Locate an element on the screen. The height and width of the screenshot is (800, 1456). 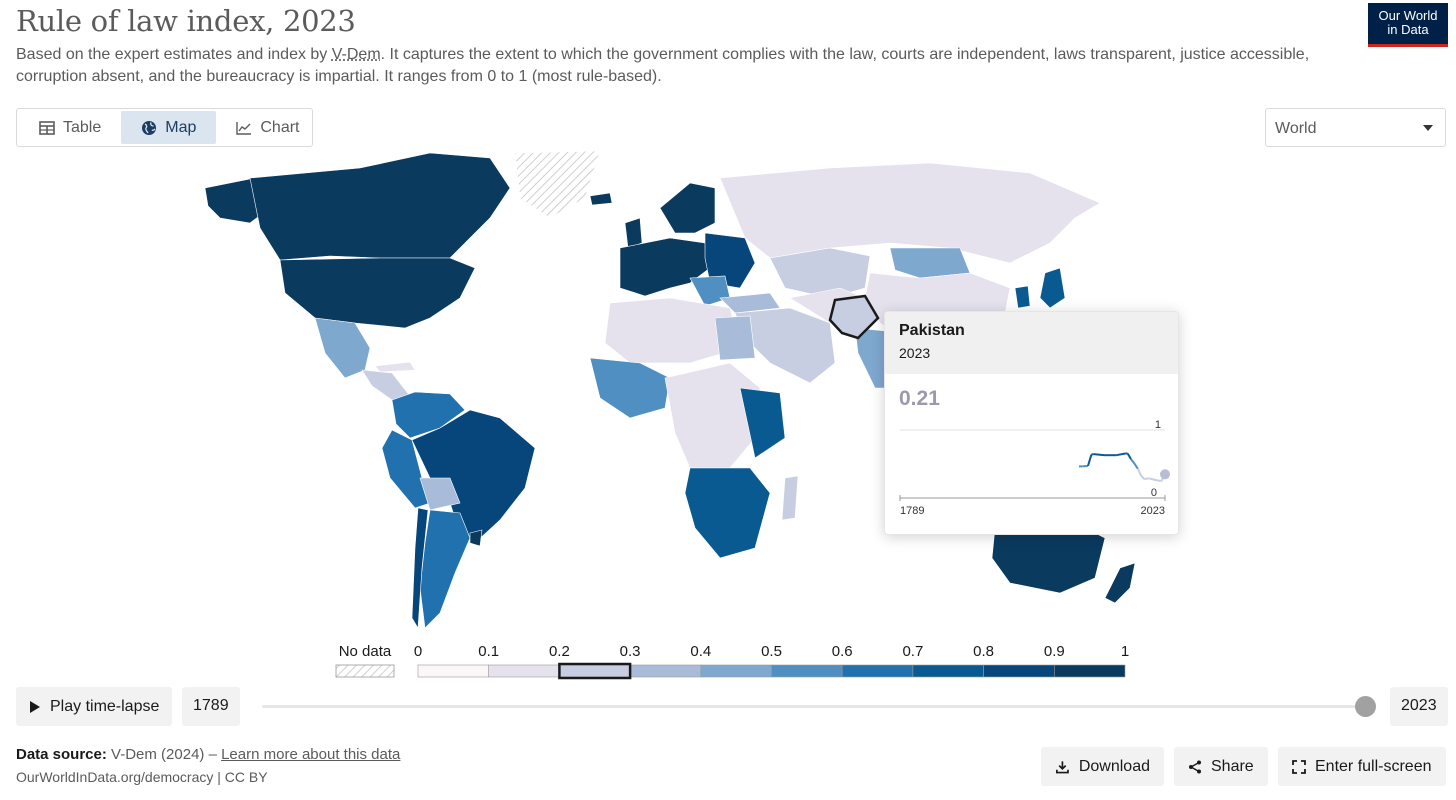
download-button: Download is located at coordinates (1102, 766).